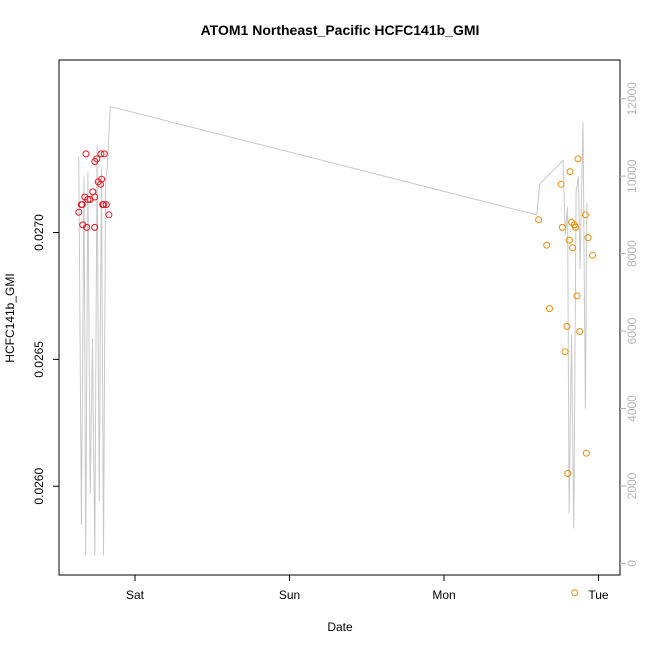 The width and height of the screenshot is (650, 650). What do you see at coordinates (39, 486) in the screenshot?
I see `y-tick-label: 0.0260` at bounding box center [39, 486].